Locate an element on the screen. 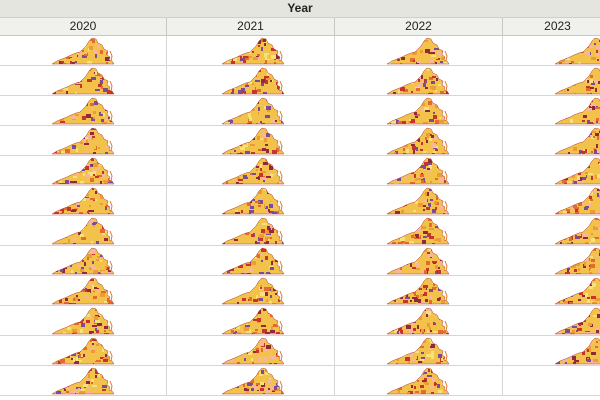  table-row is located at coordinates (300, 381).